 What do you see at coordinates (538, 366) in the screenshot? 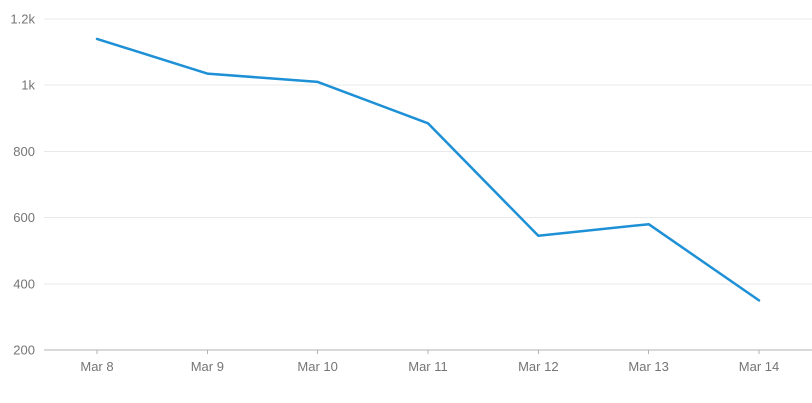
I see `x-axis-tick-label: Mar 12` at bounding box center [538, 366].